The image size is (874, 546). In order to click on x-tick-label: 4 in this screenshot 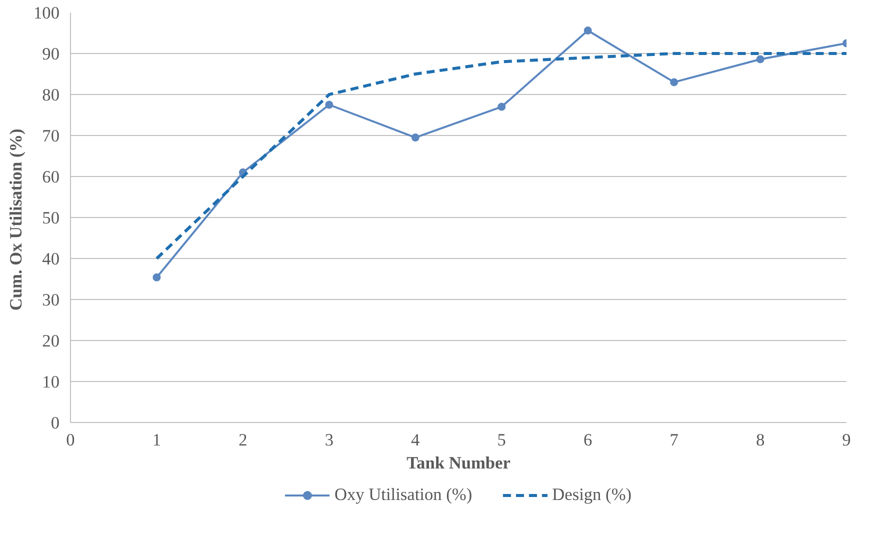, I will do `click(415, 440)`.